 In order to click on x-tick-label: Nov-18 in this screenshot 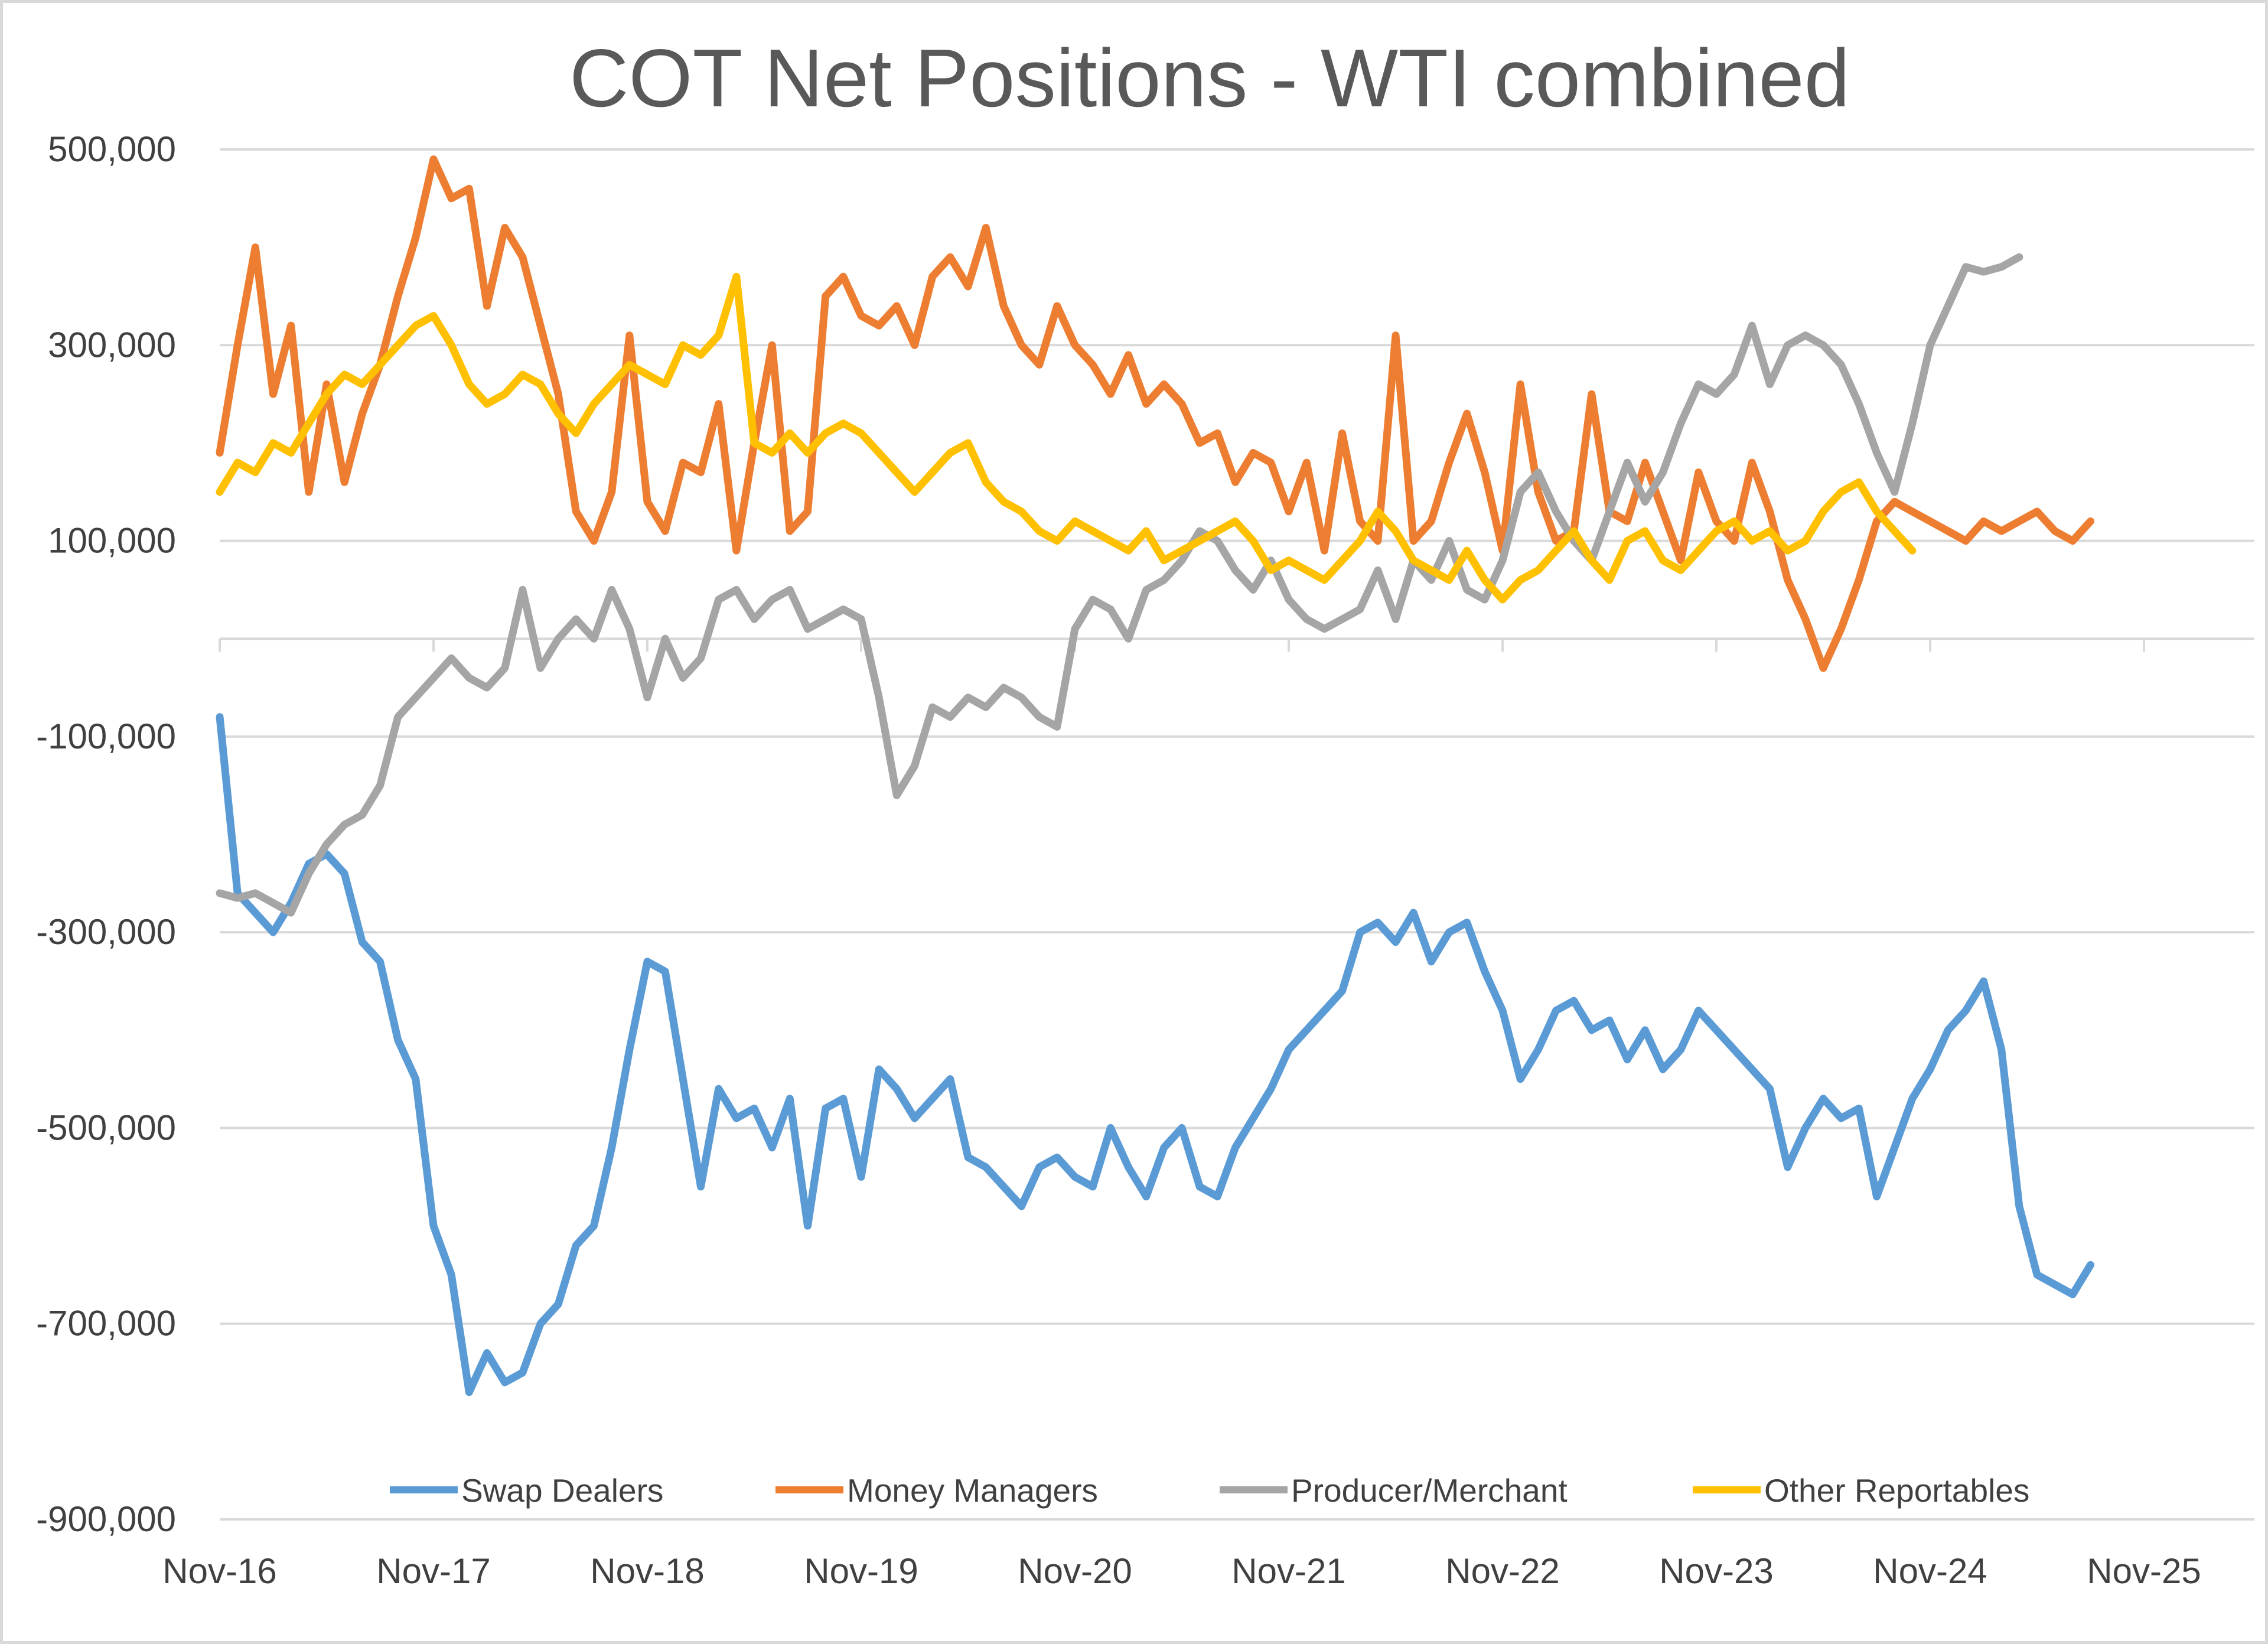, I will do `click(647, 1571)`.